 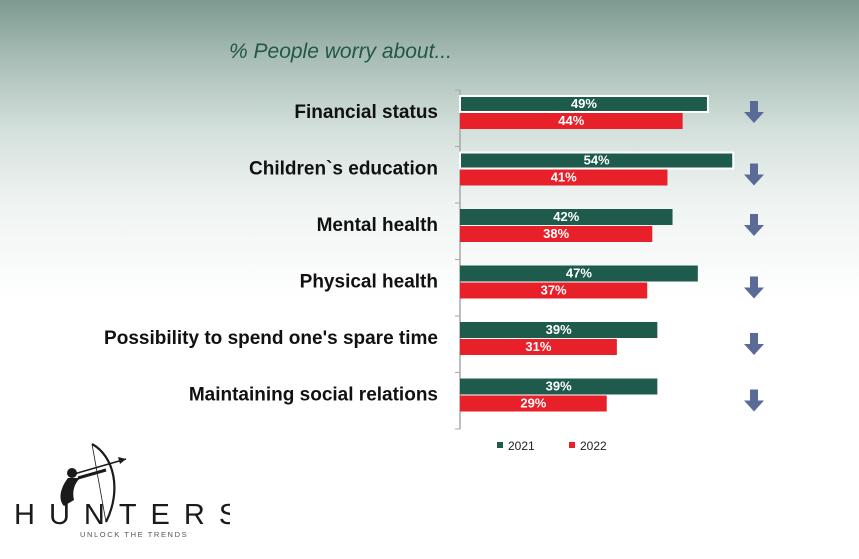 What do you see at coordinates (93, 483) in the screenshot?
I see `archer-icon` at bounding box center [93, 483].